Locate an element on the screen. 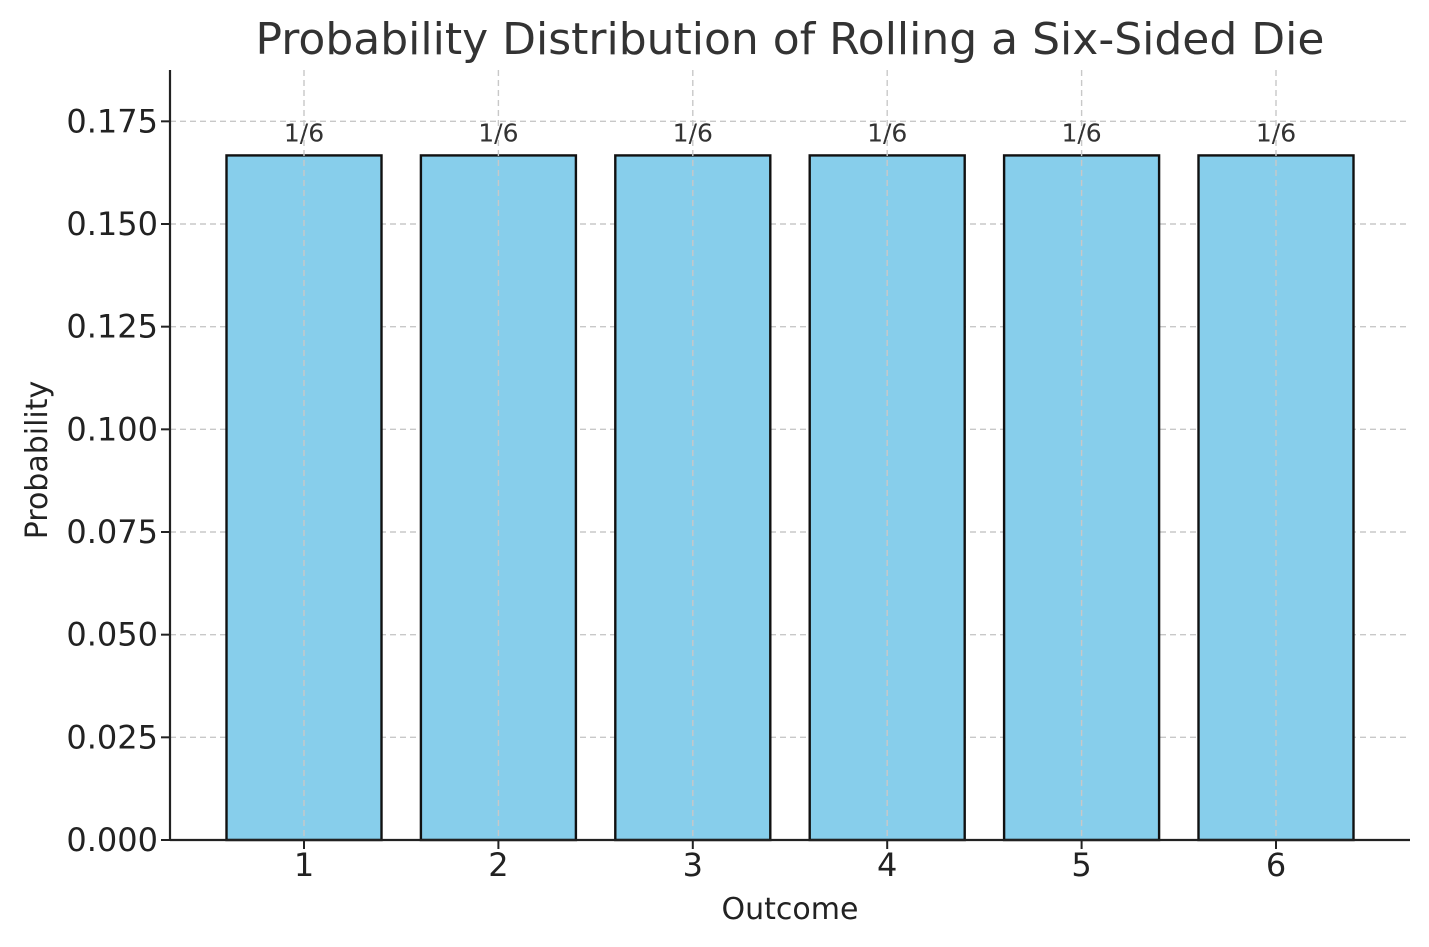  y-tick-label: 0.050 is located at coordinates (112, 635).